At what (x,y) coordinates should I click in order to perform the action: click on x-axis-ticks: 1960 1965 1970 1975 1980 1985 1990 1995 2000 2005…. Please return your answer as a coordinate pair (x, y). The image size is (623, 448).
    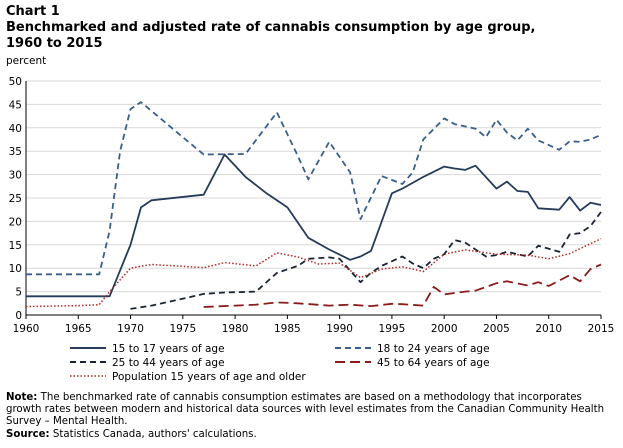
    Looking at the image, I should click on (314, 325).